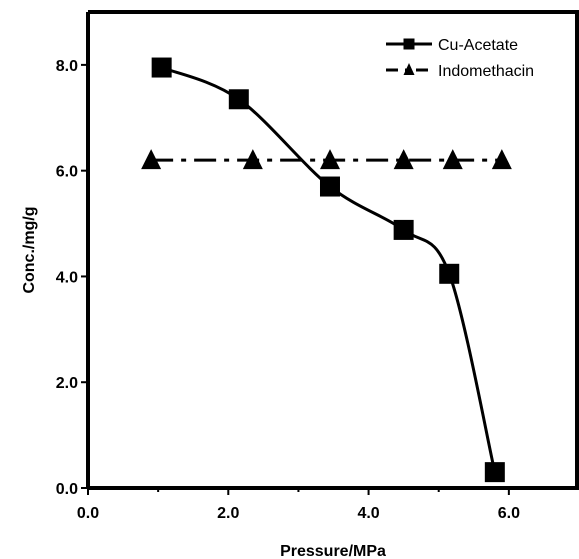 This screenshot has width=579, height=559. I want to click on legend-entry: Indomethacin, so click(460, 71).